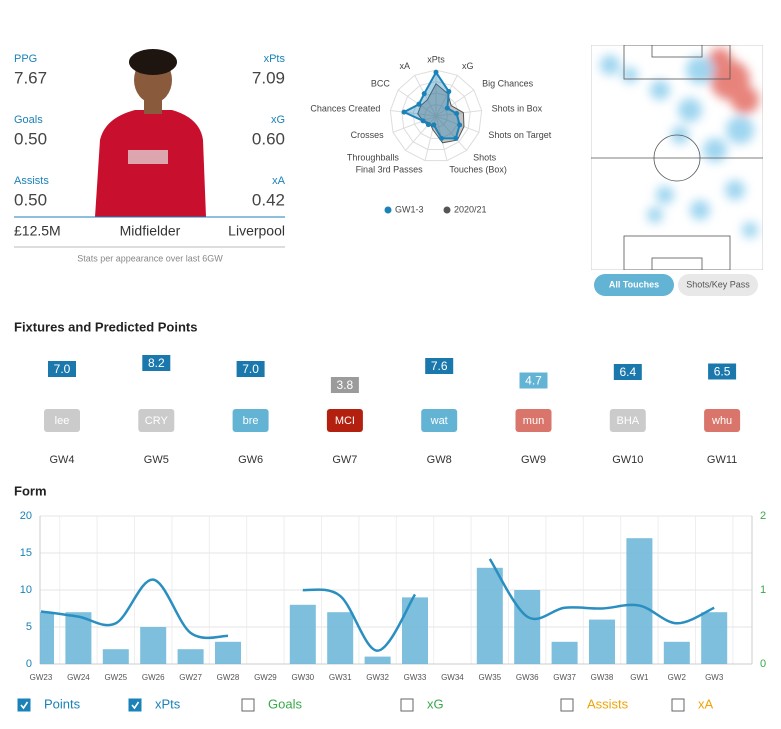  Describe the element at coordinates (256, 231) in the screenshot. I see `team: Liverpool` at that location.